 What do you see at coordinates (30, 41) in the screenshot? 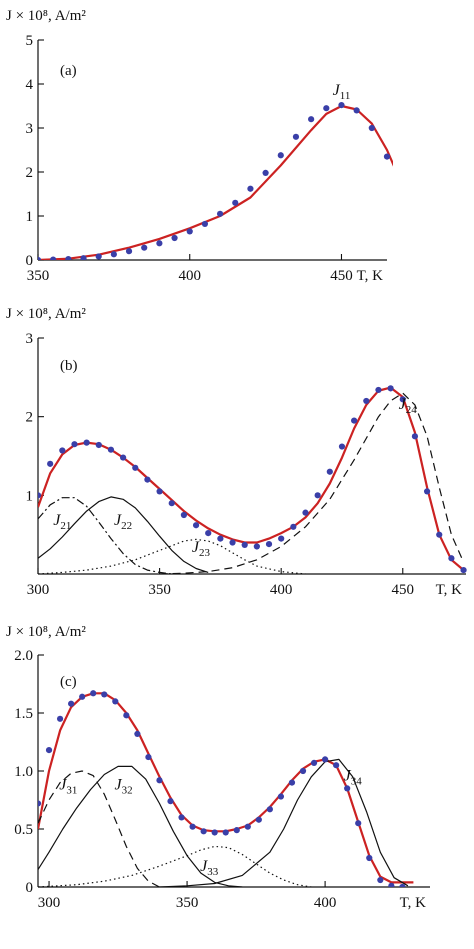
I see `y-tick-label: 5` at bounding box center [30, 41].